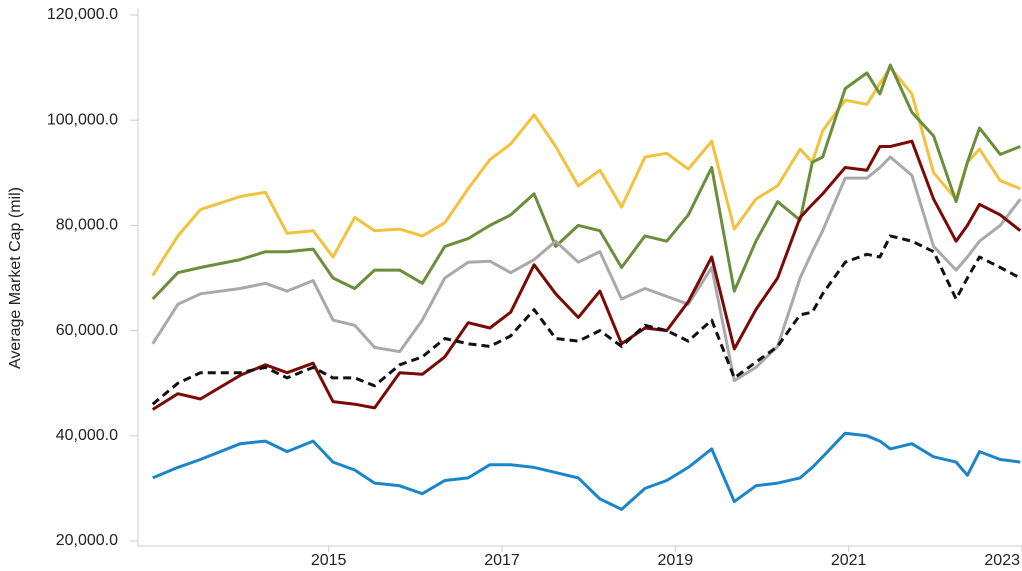  What do you see at coordinates (329, 560) in the screenshot?
I see `x-tick-label: 2015` at bounding box center [329, 560].